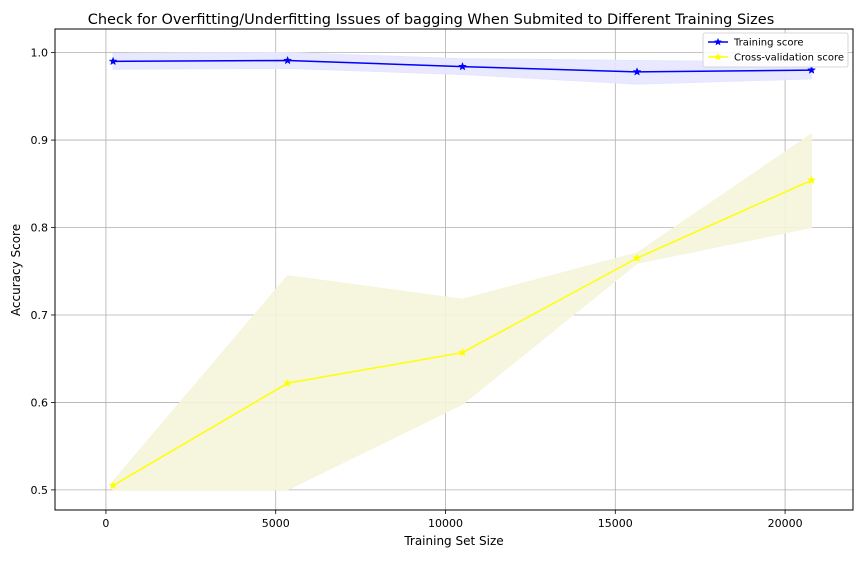 The image size is (864, 576). I want to click on legend-label-1: Training score, so click(768, 43).